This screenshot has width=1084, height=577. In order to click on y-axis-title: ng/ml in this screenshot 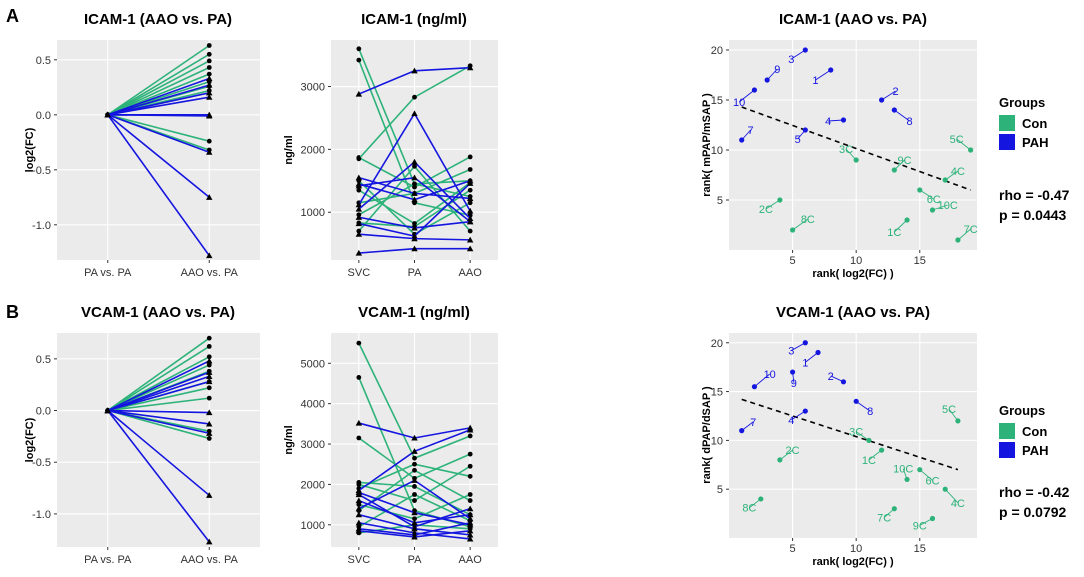, I will do `click(289, 439)`.